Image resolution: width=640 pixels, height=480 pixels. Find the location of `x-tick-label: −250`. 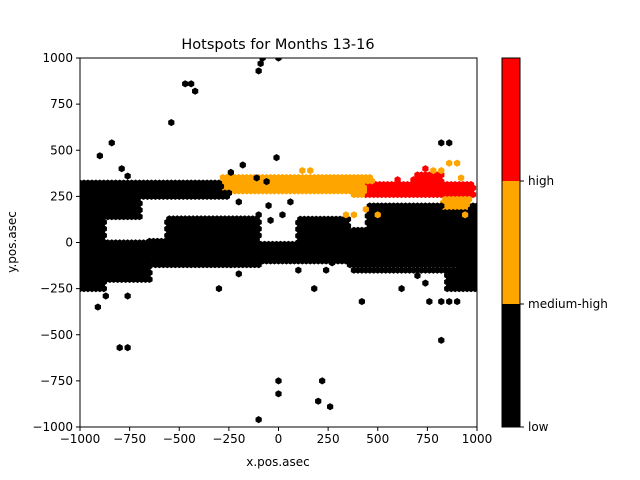

x-tick-label: −250 is located at coordinates (228, 439).